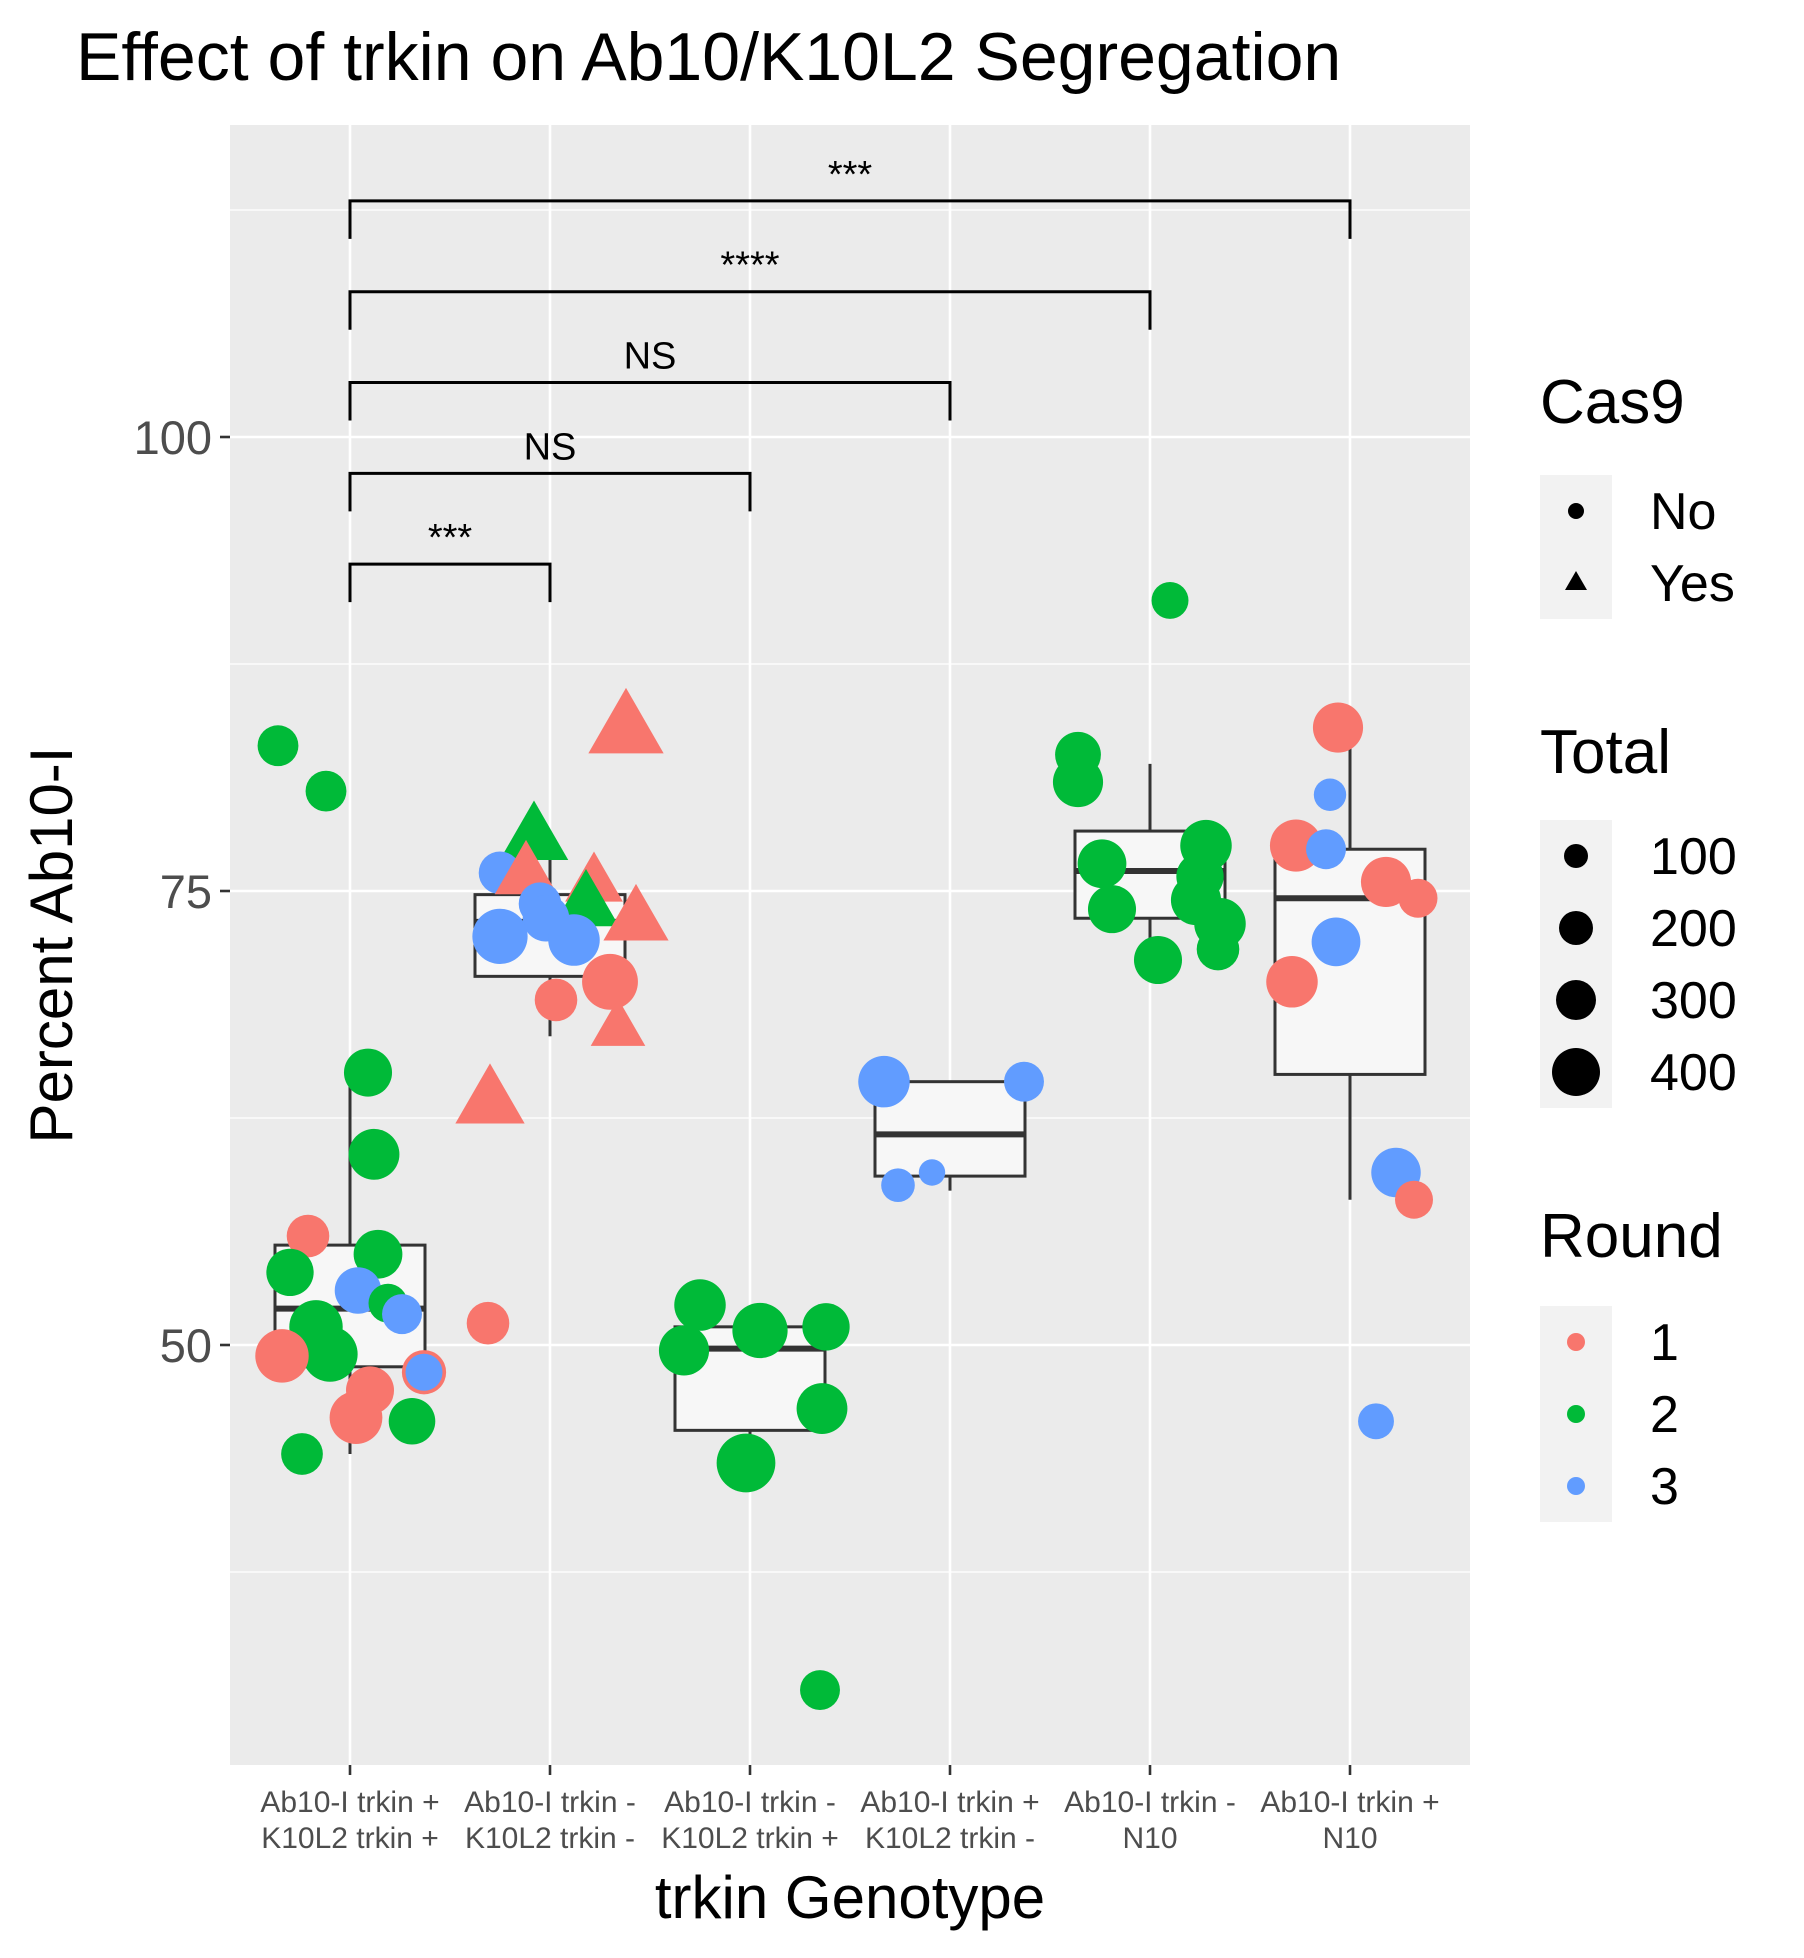 Image resolution: width=1804 pixels, height=1958 pixels. What do you see at coordinates (173, 437) in the screenshot?
I see `y-tick-label: 100` at bounding box center [173, 437].